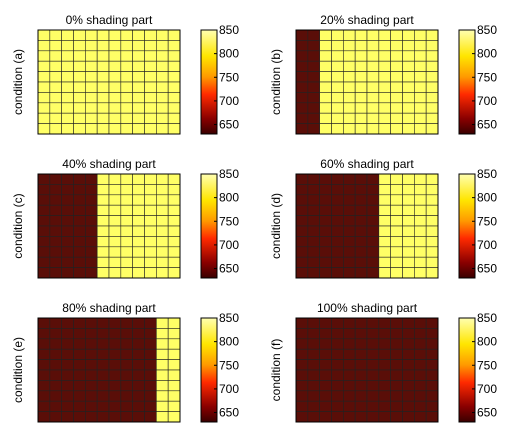 This screenshot has height=432, width=525. I want to click on colorbar-tick-label: 750, so click(487, 365).